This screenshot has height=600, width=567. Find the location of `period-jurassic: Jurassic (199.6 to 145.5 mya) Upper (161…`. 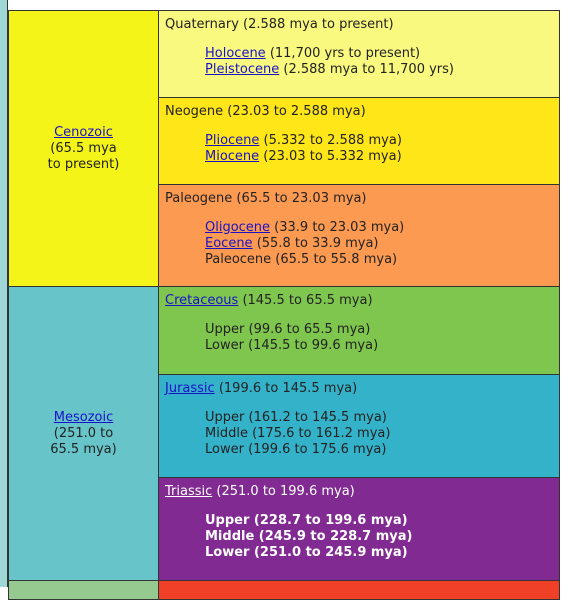

period-jurassic: Jurassic (199.6 to 145.5 mya) Upper (161… is located at coordinates (359, 426).